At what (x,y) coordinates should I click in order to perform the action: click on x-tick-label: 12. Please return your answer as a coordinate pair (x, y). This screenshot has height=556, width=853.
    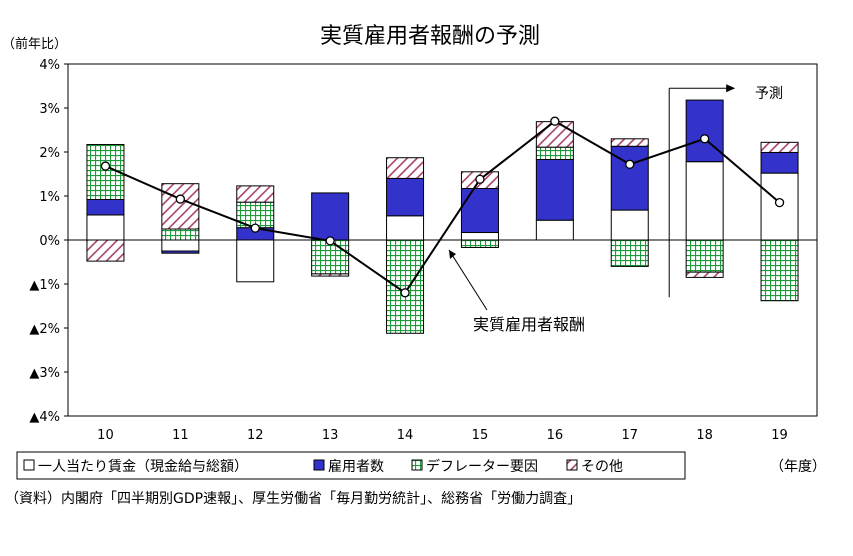
    Looking at the image, I should click on (255, 435).